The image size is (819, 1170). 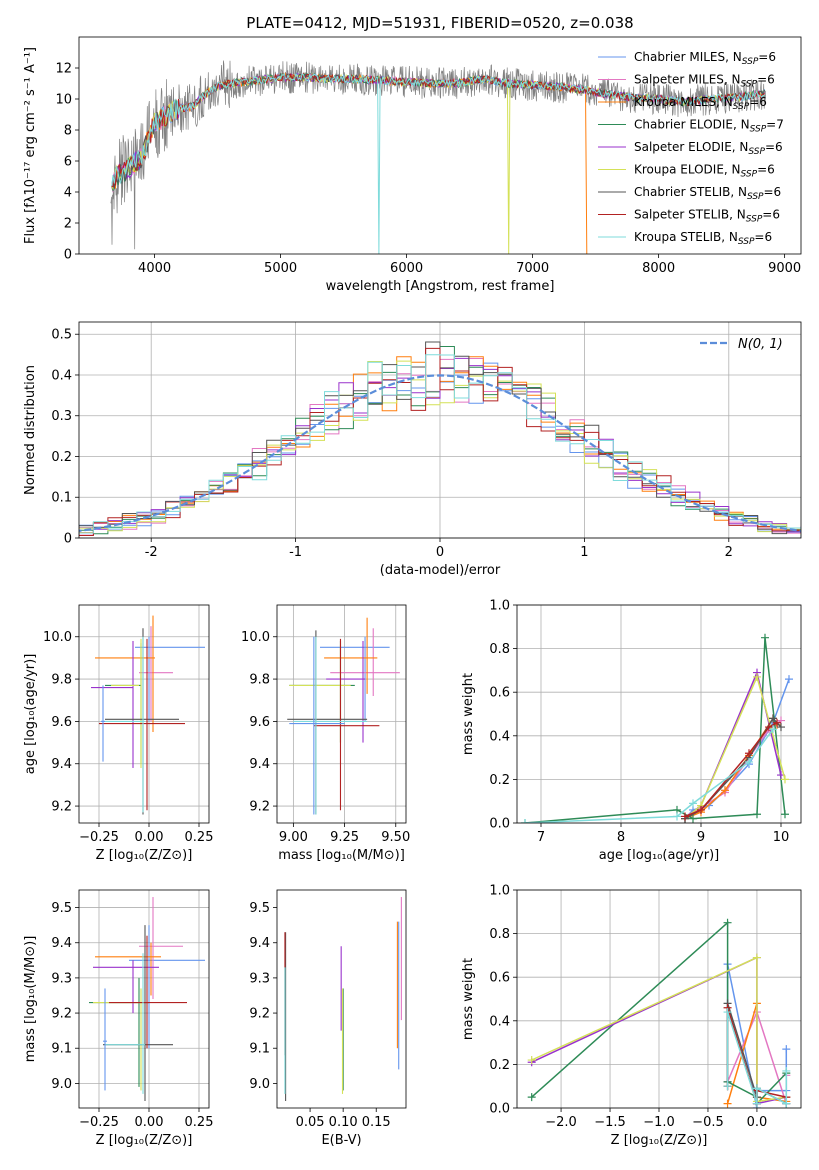 What do you see at coordinates (99, 837) in the screenshot?
I see `x-tick-label: −0.25` at bounding box center [99, 837].